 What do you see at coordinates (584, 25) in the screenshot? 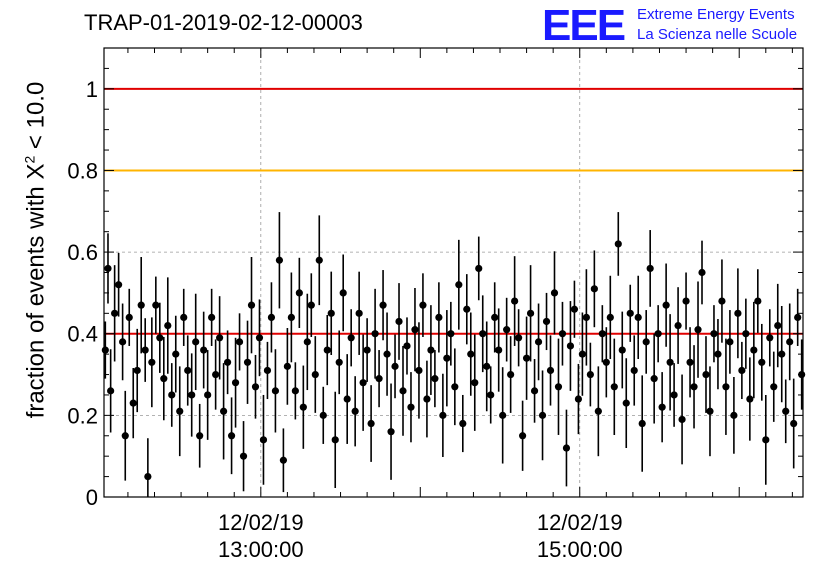
I see `logo-mark: EEE` at bounding box center [584, 25].